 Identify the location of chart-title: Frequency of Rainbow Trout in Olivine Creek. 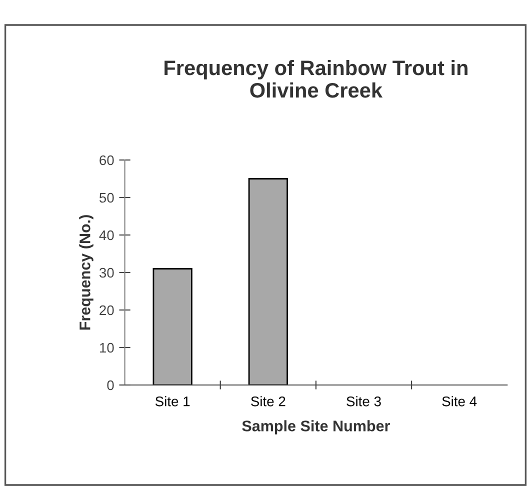
(316, 79).